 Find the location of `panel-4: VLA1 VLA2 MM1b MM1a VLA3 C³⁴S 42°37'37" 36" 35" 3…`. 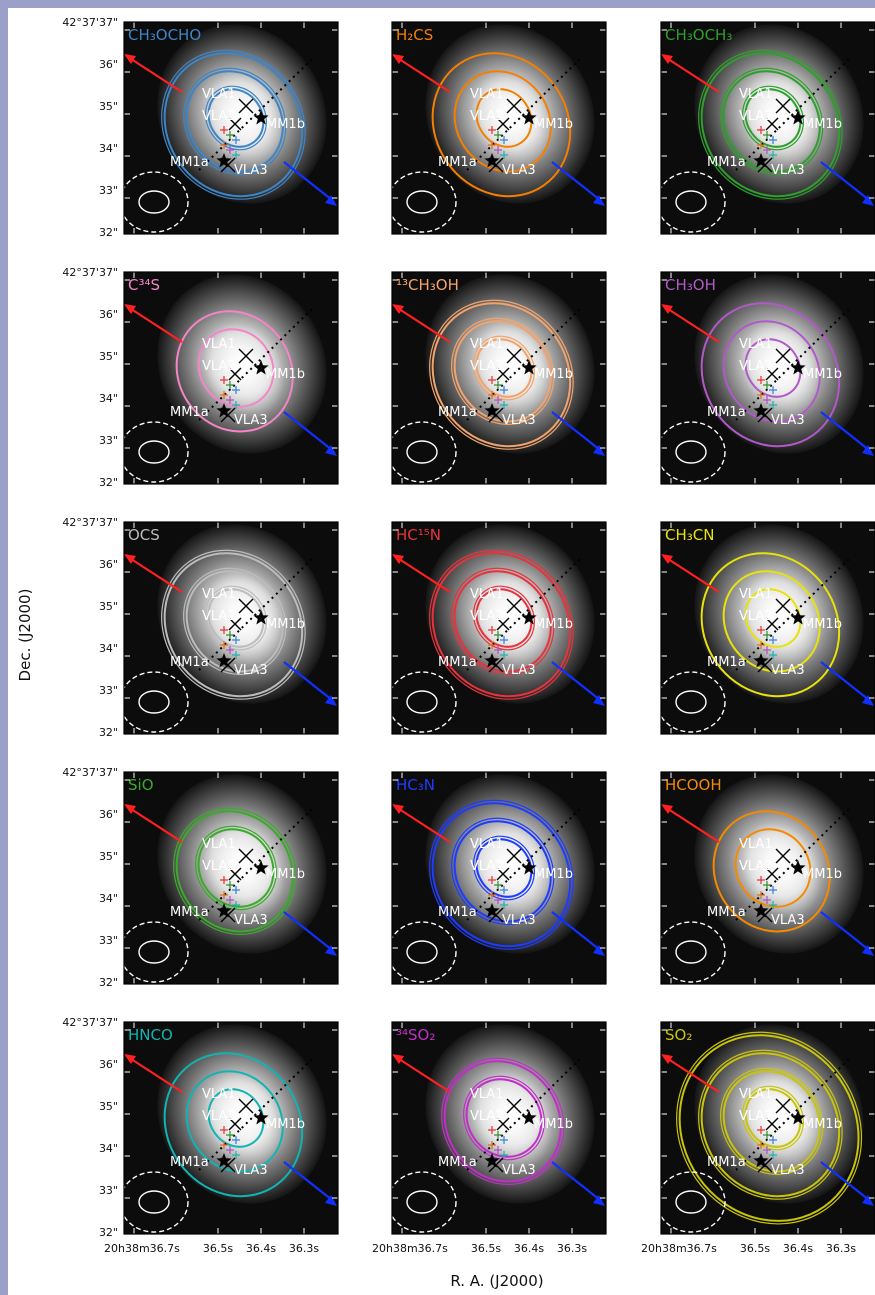

panel-4: VLA1 VLA2 MM1b MM1a VLA3 C³⁴S 42°37'37" 36" 35" 3… is located at coordinates (200, 377).